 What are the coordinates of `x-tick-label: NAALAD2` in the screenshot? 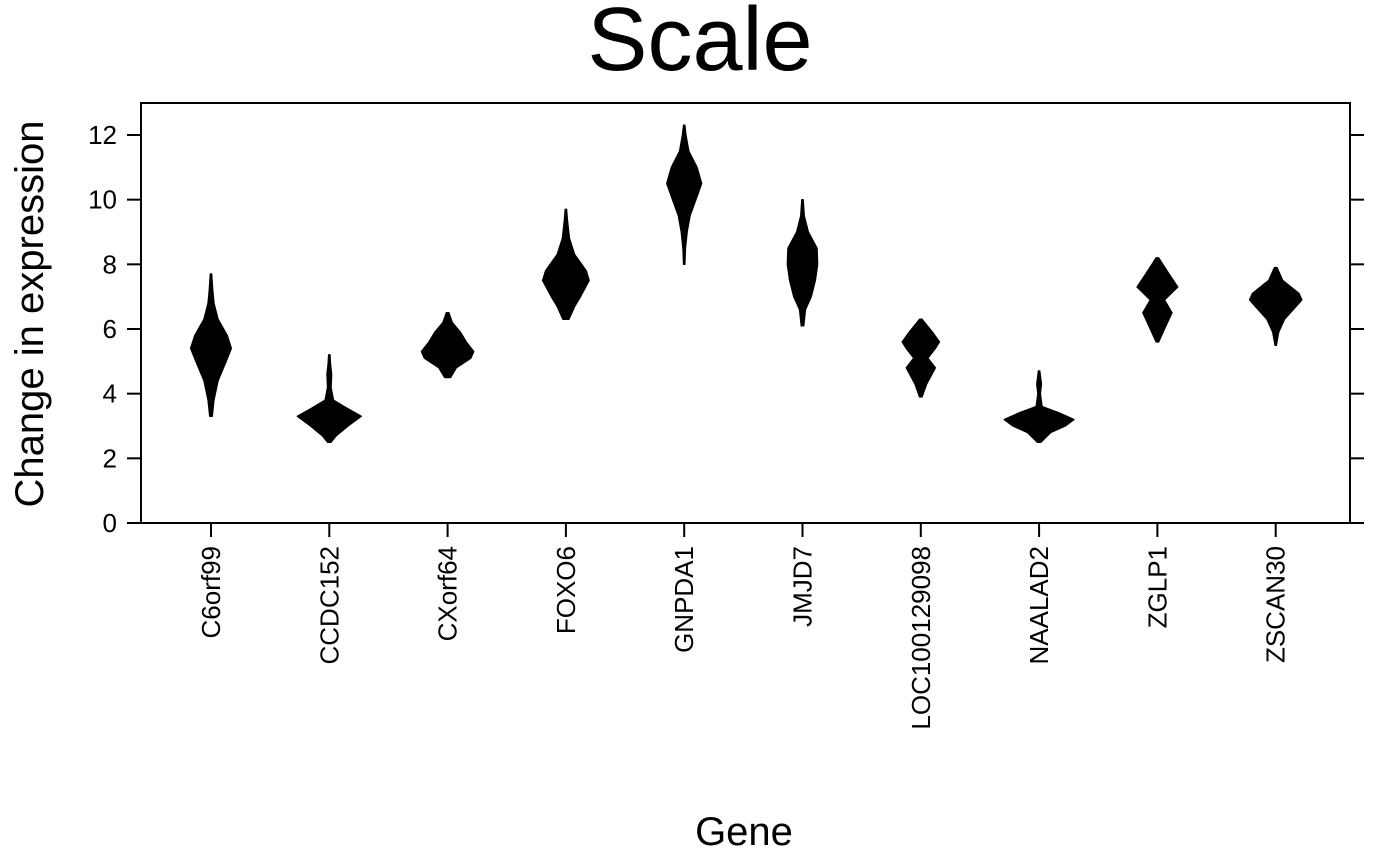 It's located at (1039, 605).